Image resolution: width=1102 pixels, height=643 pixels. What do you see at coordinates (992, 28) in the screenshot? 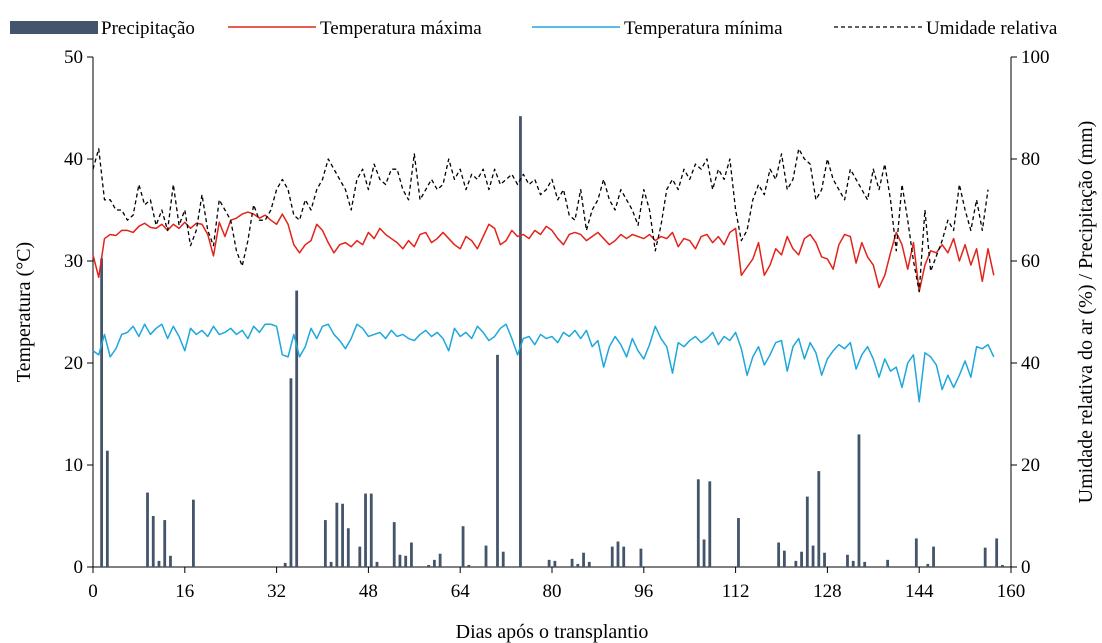
I see `legend-label-umidade: Umidade relativa` at bounding box center [992, 28].